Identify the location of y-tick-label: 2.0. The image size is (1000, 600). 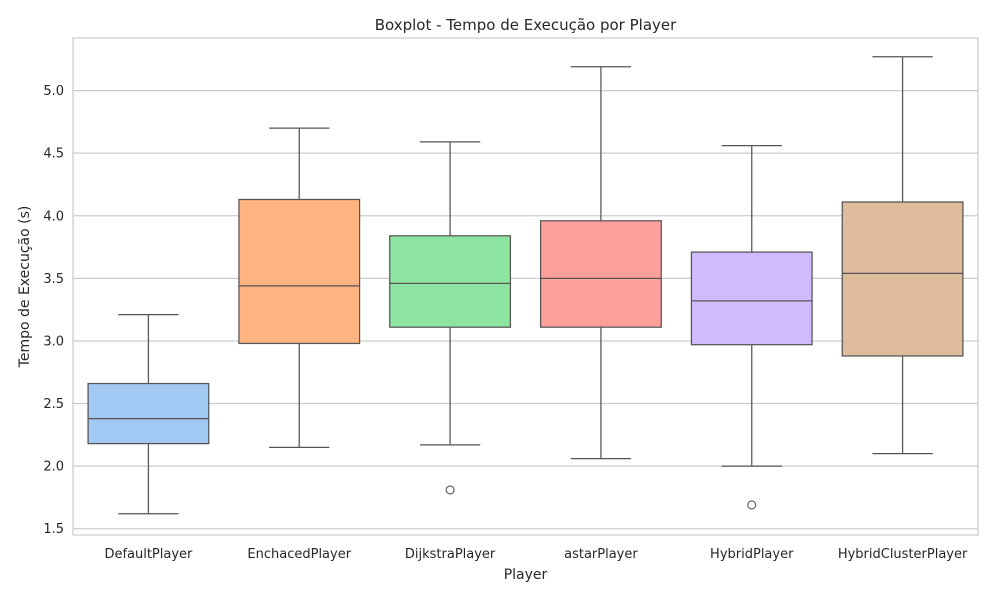
(53, 467).